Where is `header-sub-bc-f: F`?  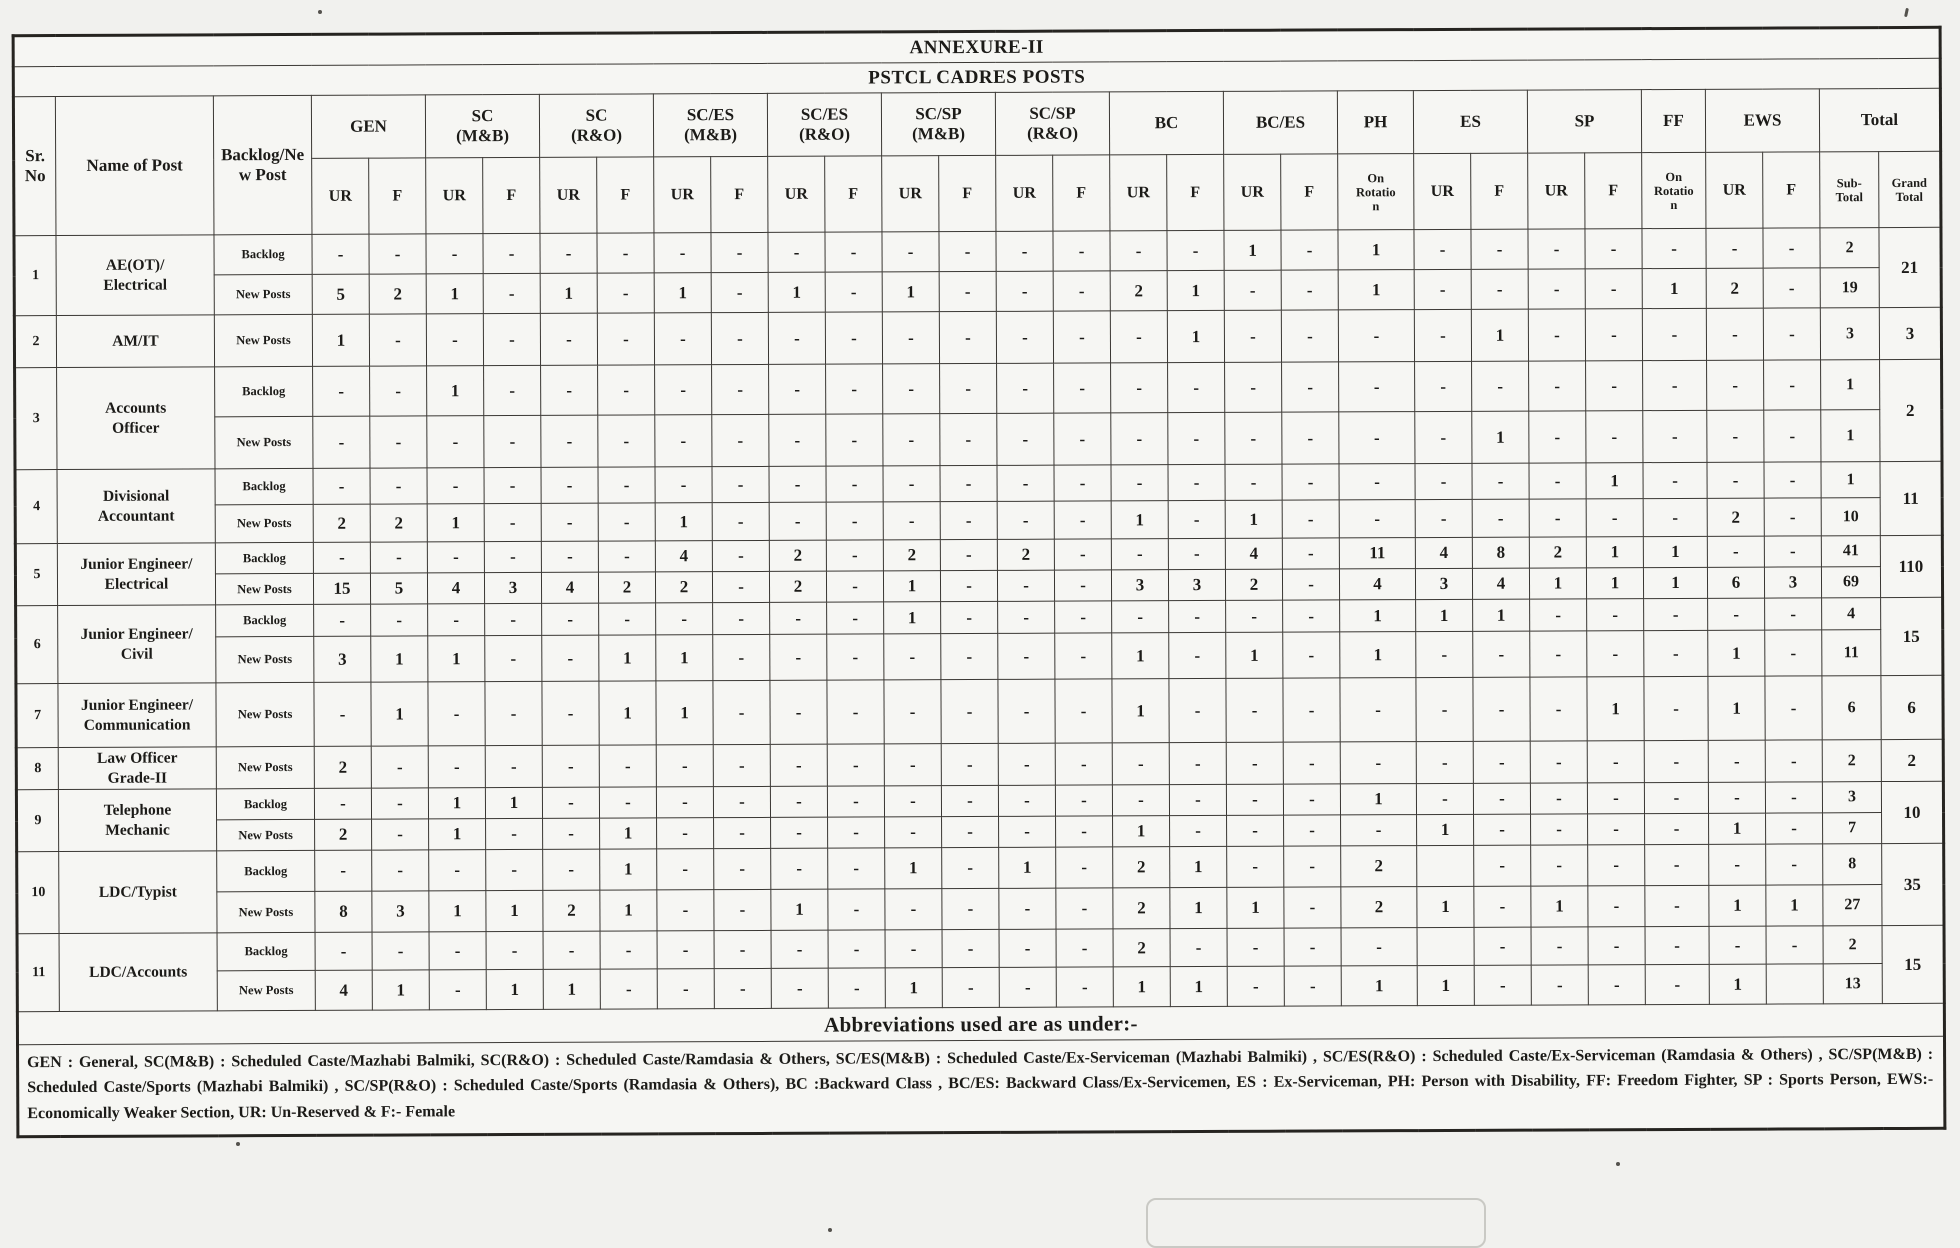 header-sub-bc-f: F is located at coordinates (1195, 192).